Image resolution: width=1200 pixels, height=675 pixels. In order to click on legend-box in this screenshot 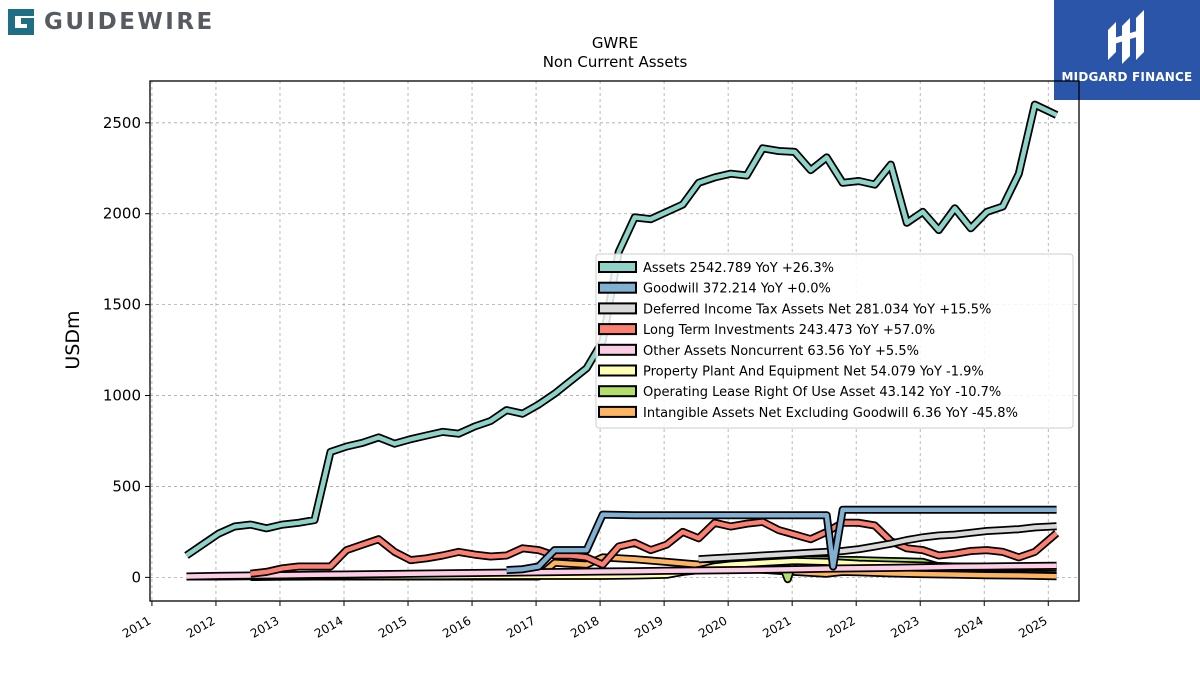, I will do `click(834, 341)`.